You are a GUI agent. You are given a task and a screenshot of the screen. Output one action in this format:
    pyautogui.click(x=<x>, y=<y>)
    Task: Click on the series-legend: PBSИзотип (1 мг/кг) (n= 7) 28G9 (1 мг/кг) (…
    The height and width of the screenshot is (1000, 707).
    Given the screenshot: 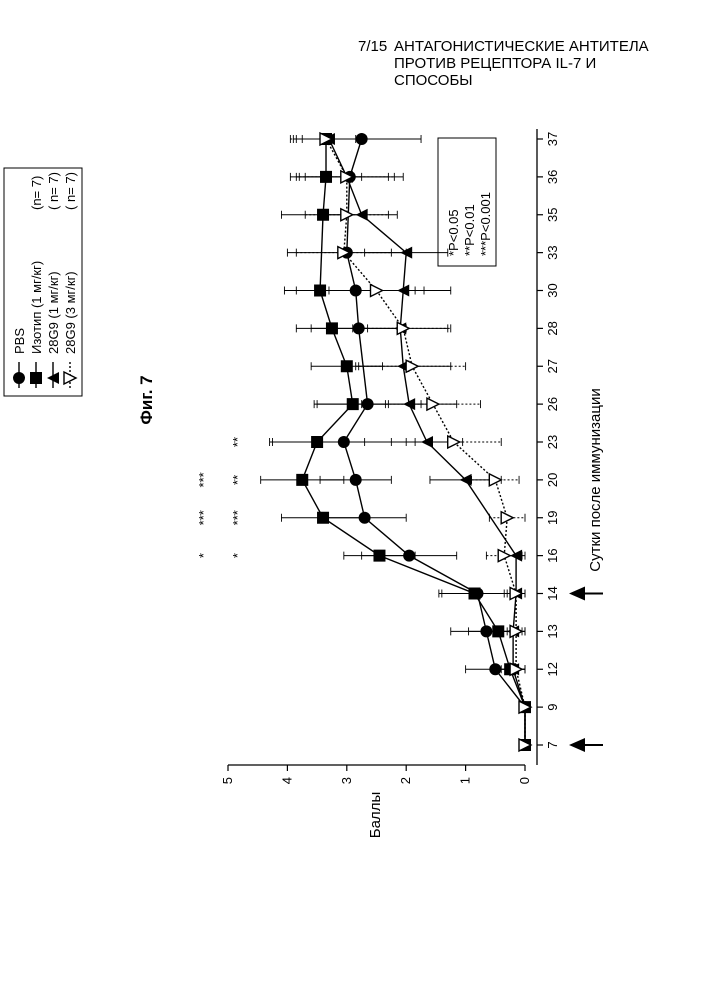 What is the action you would take?
    pyautogui.click(x=43, y=282)
    